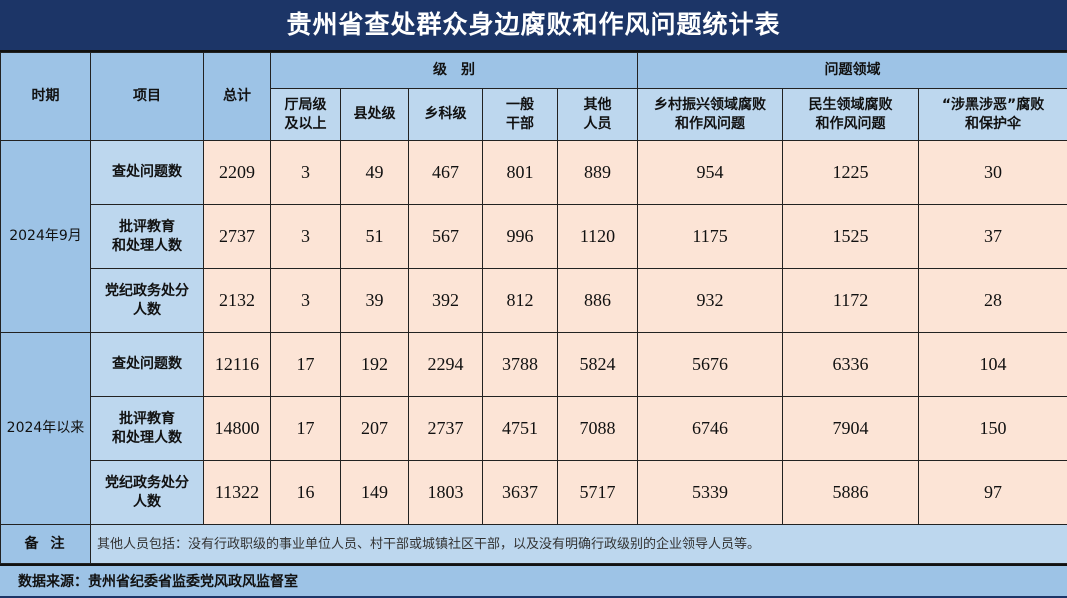  I want to click on value-cell: 801, so click(520, 173).